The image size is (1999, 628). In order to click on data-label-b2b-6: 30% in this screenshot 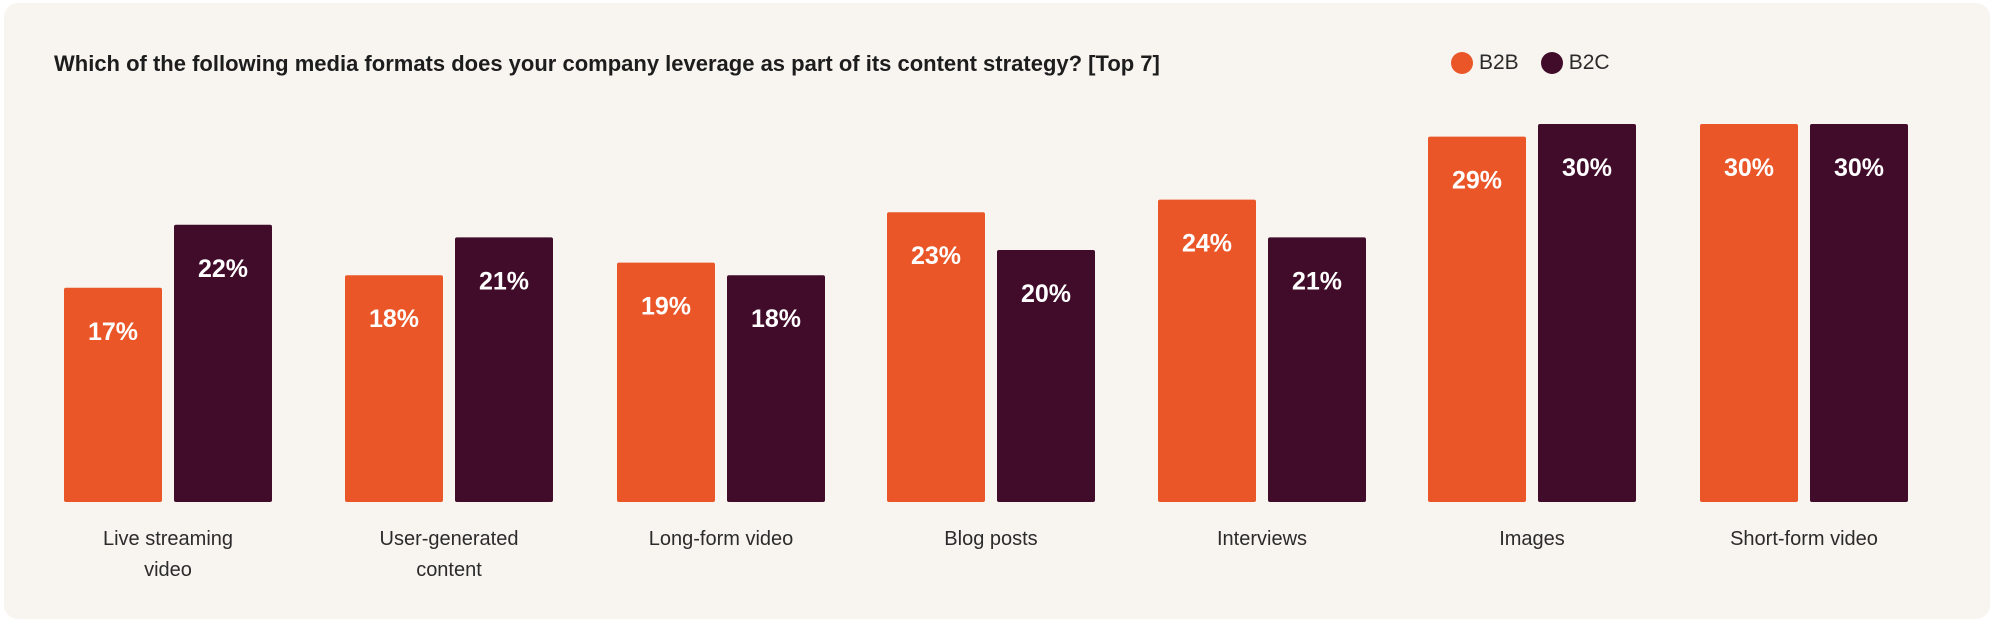, I will do `click(1749, 168)`.